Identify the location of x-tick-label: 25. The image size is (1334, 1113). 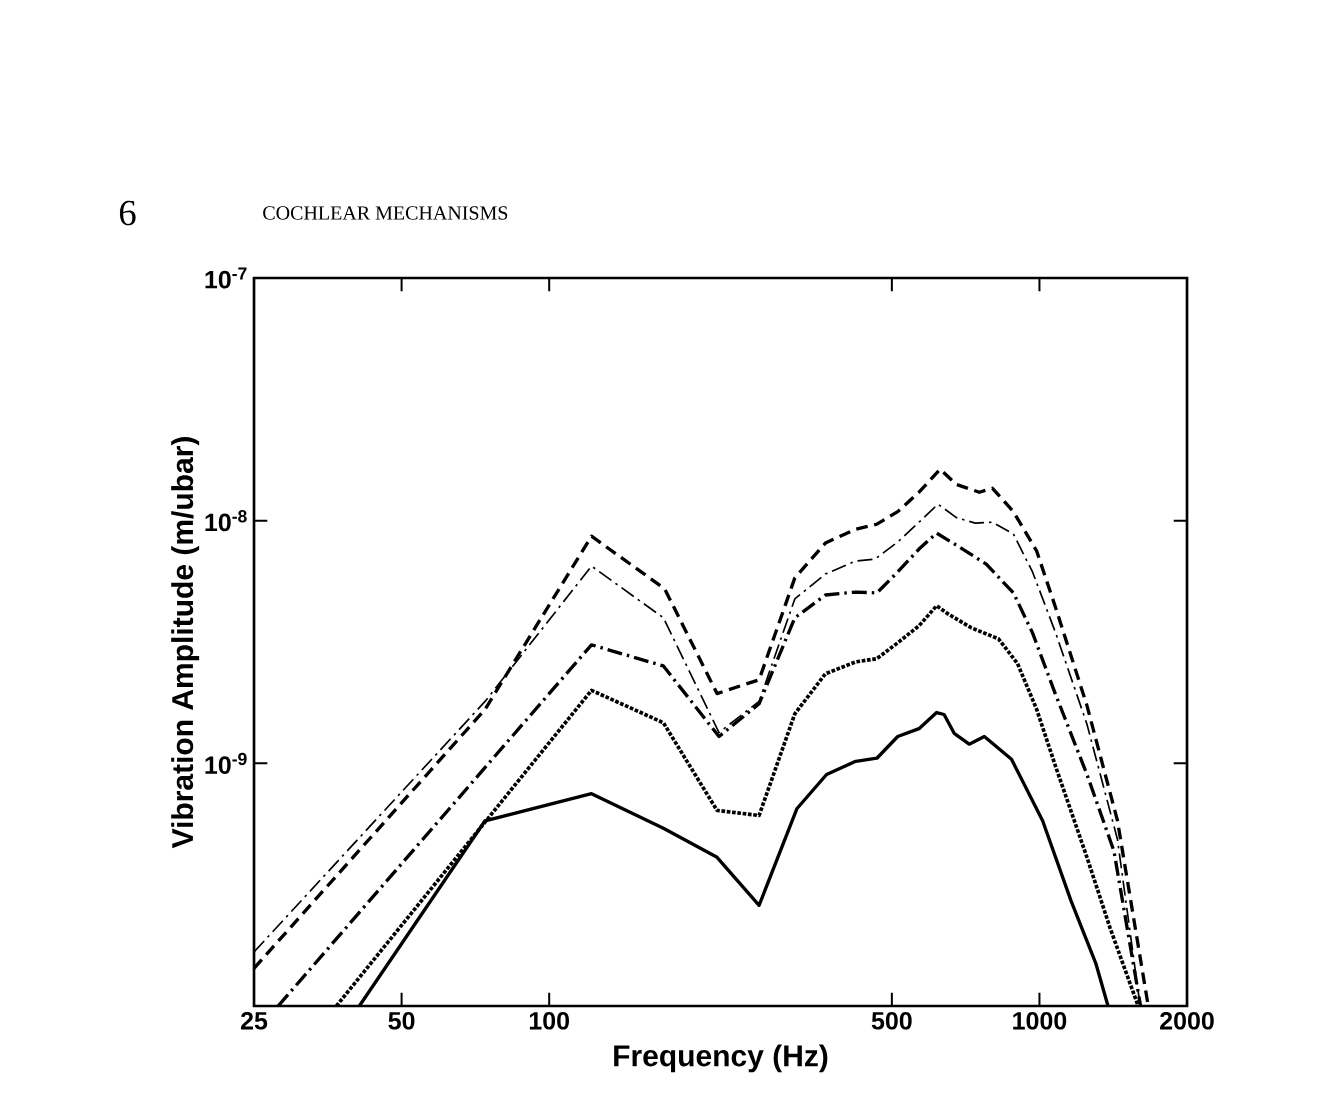
(254, 1020).